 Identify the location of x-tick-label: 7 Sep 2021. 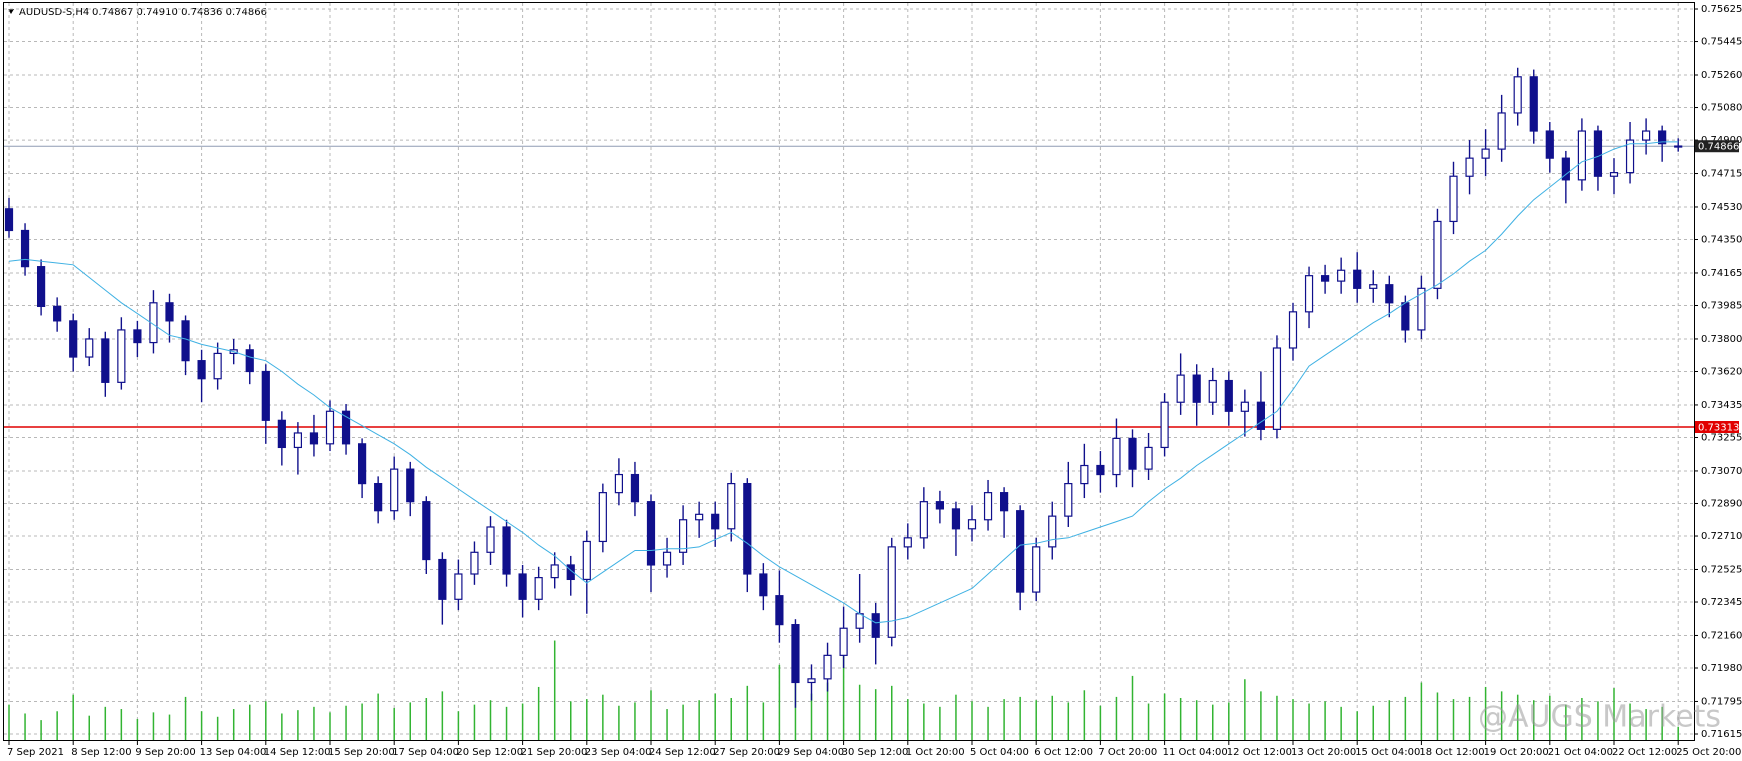
(35, 752).